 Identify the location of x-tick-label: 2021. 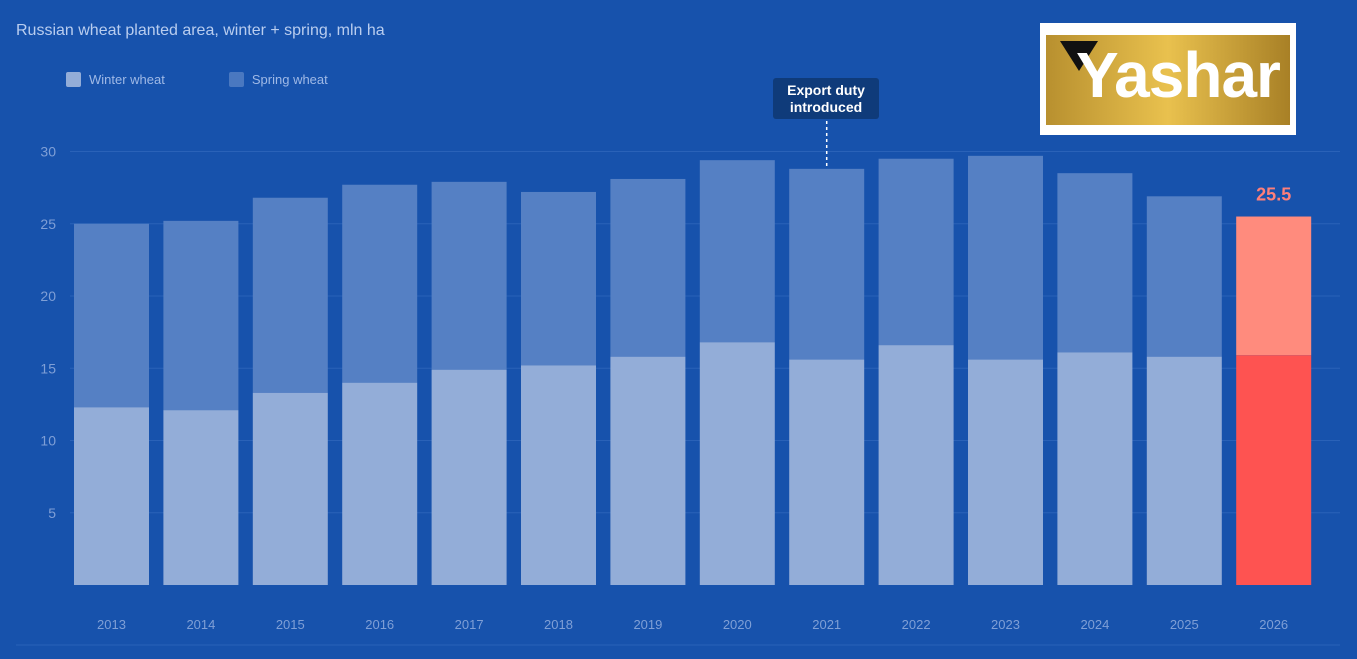
(826, 624).